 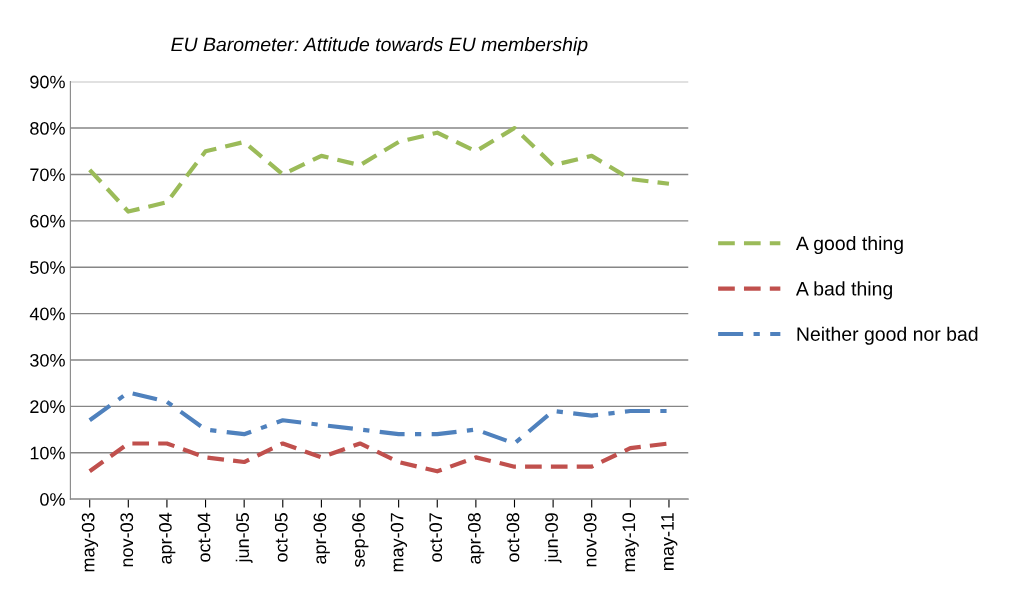 What do you see at coordinates (849, 245) in the screenshot?
I see `legend-label: A good thing` at bounding box center [849, 245].